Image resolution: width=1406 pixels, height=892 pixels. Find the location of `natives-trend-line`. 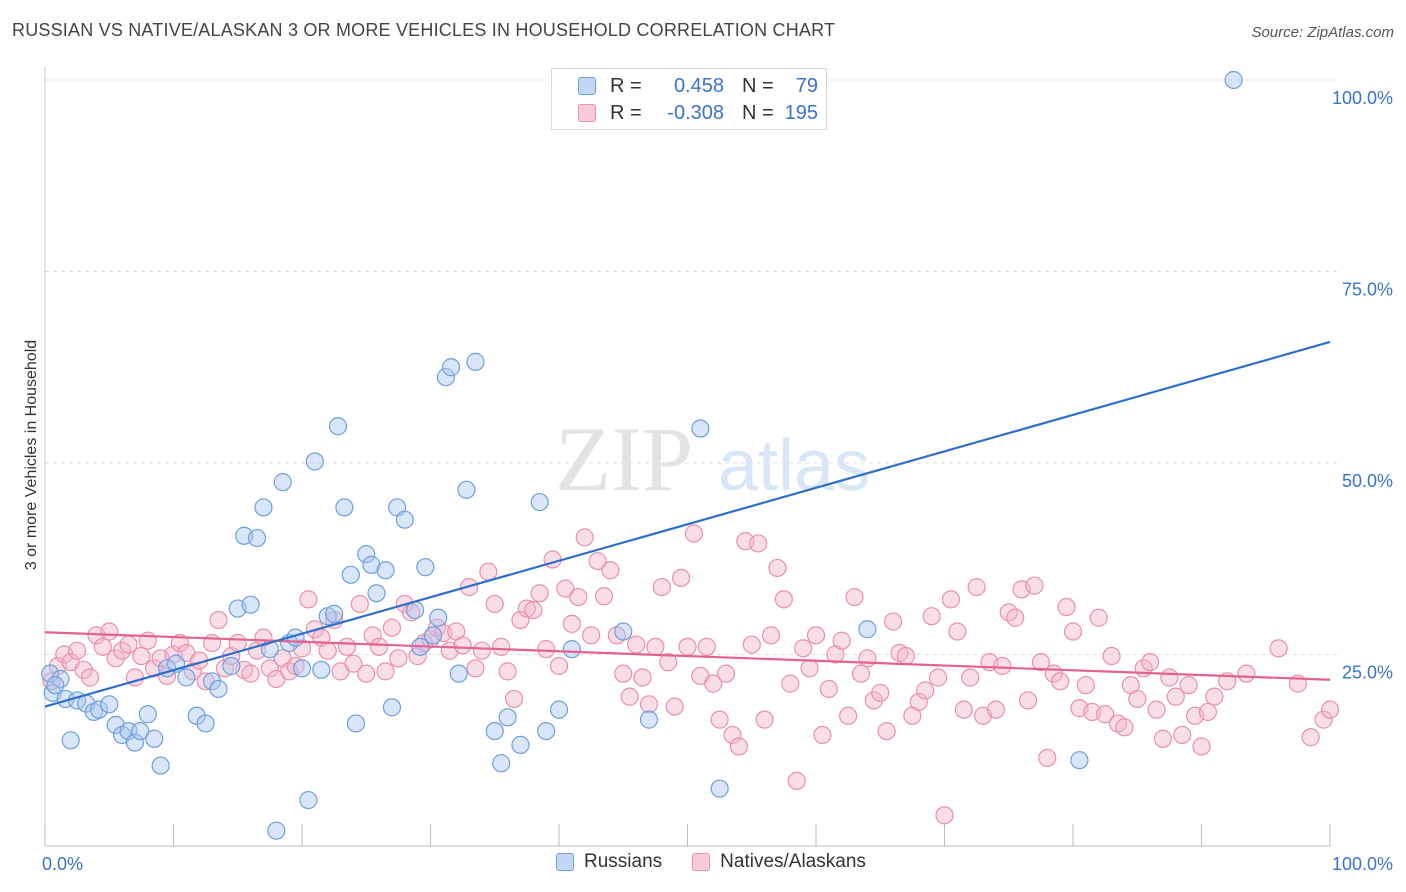

natives-trend-line is located at coordinates (687, 656).